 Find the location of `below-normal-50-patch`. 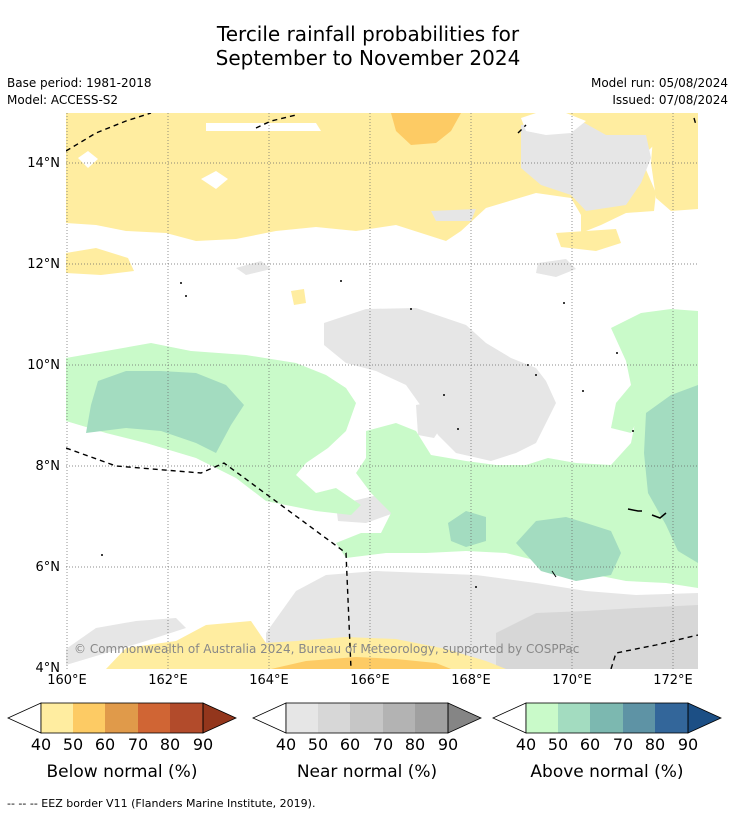

below-normal-50-patch is located at coordinates (426, 129).